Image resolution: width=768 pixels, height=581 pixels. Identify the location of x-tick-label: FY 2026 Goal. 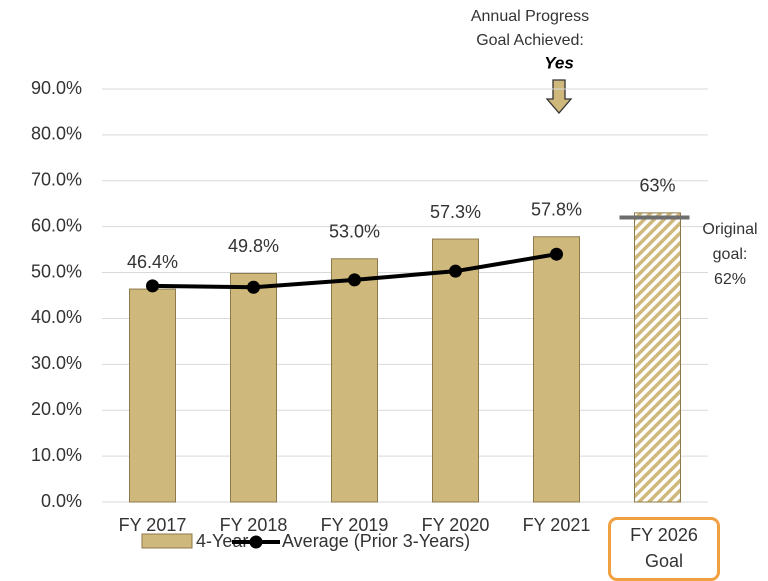
(664, 549).